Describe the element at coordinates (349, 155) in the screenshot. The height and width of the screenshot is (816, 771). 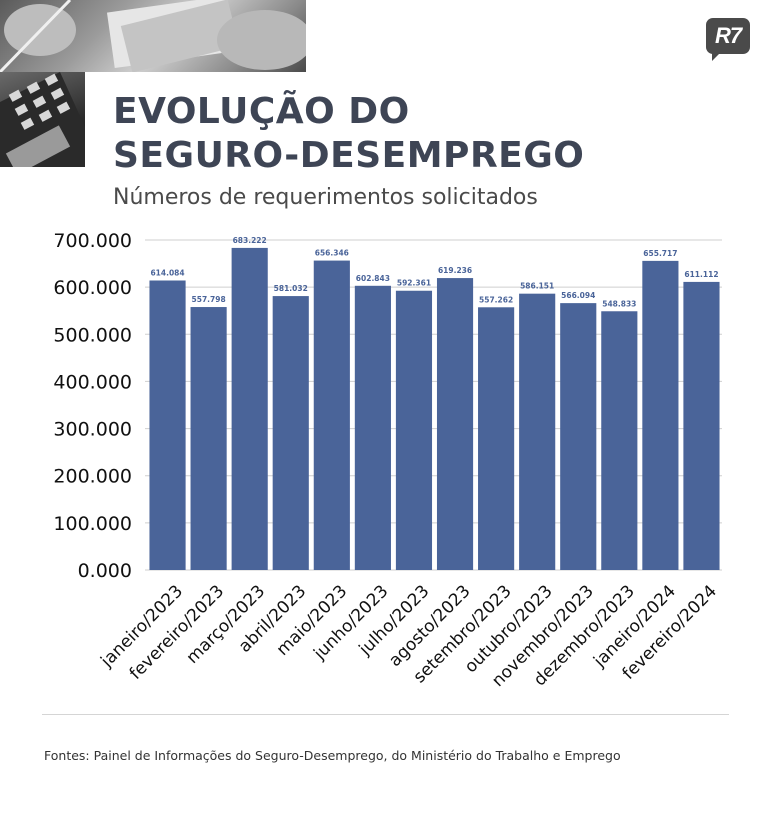
I see `title-line-2: SEGURO-DESEMPREGO` at that location.